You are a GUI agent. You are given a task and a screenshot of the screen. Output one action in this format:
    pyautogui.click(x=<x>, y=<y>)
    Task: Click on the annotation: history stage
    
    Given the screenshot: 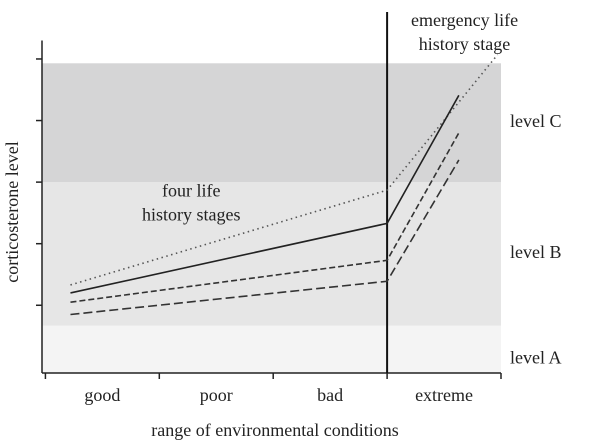 What is the action you would take?
    pyautogui.click(x=465, y=44)
    